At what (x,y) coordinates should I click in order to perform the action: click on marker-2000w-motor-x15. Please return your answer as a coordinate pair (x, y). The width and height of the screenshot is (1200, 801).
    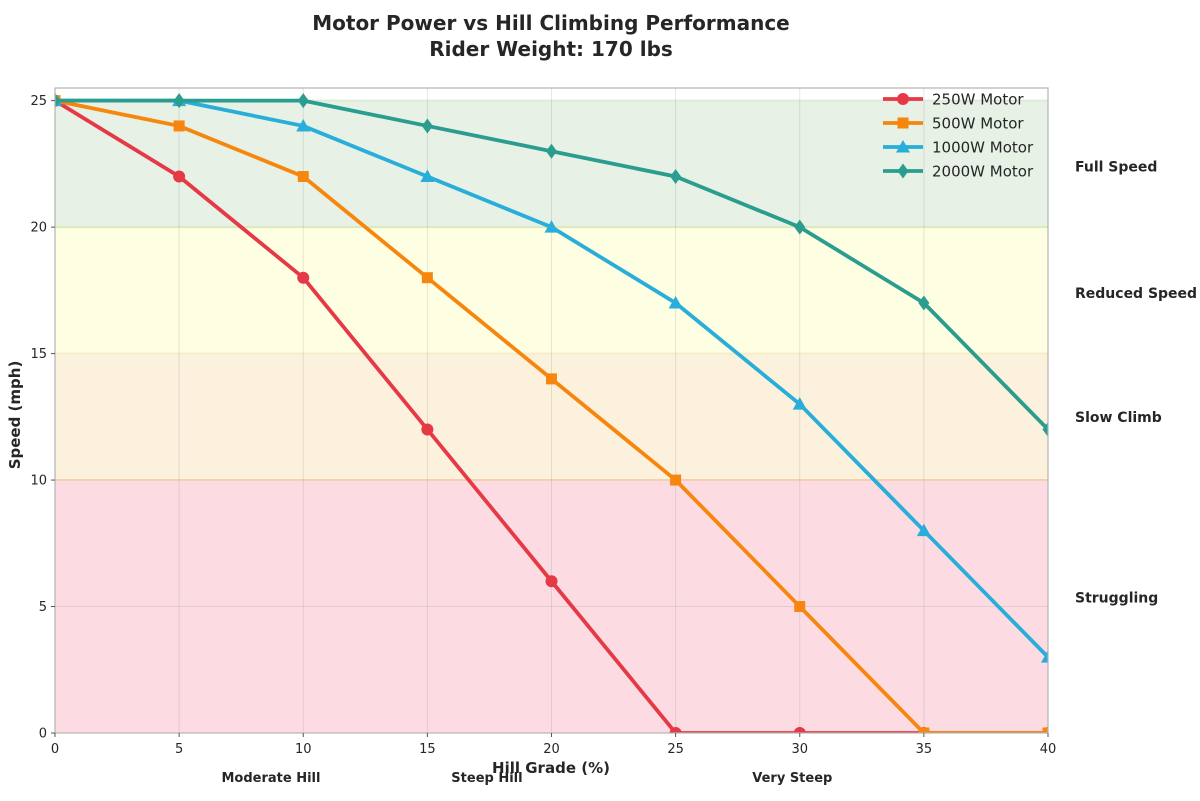
    Looking at the image, I should click on (427, 126).